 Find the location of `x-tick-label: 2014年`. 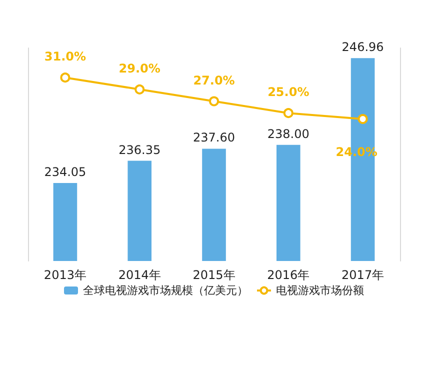

x-tick-label: 2014年 is located at coordinates (139, 275).